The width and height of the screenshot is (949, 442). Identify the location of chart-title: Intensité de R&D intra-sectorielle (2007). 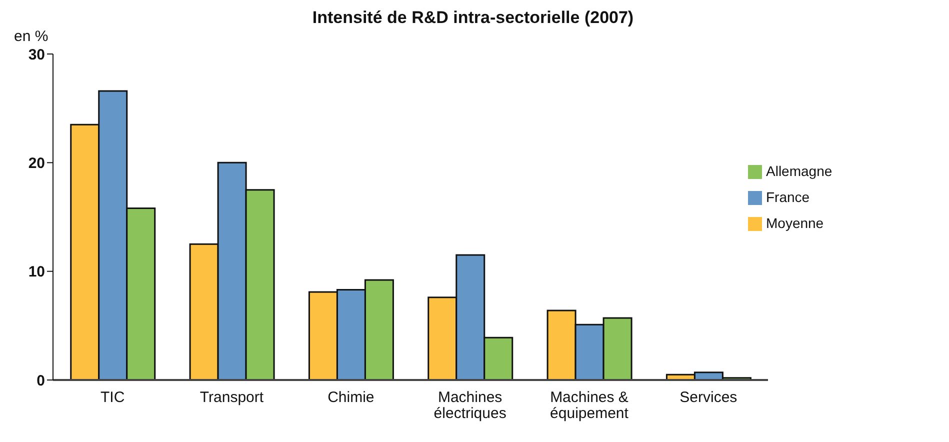
(473, 18).